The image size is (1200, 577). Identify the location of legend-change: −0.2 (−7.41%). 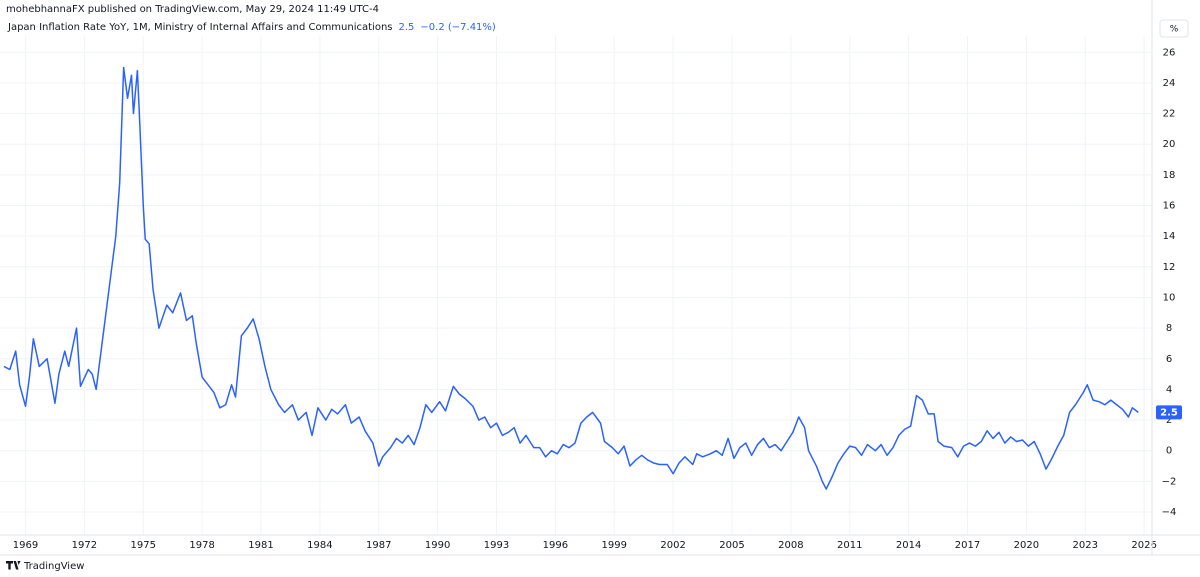
(458, 27).